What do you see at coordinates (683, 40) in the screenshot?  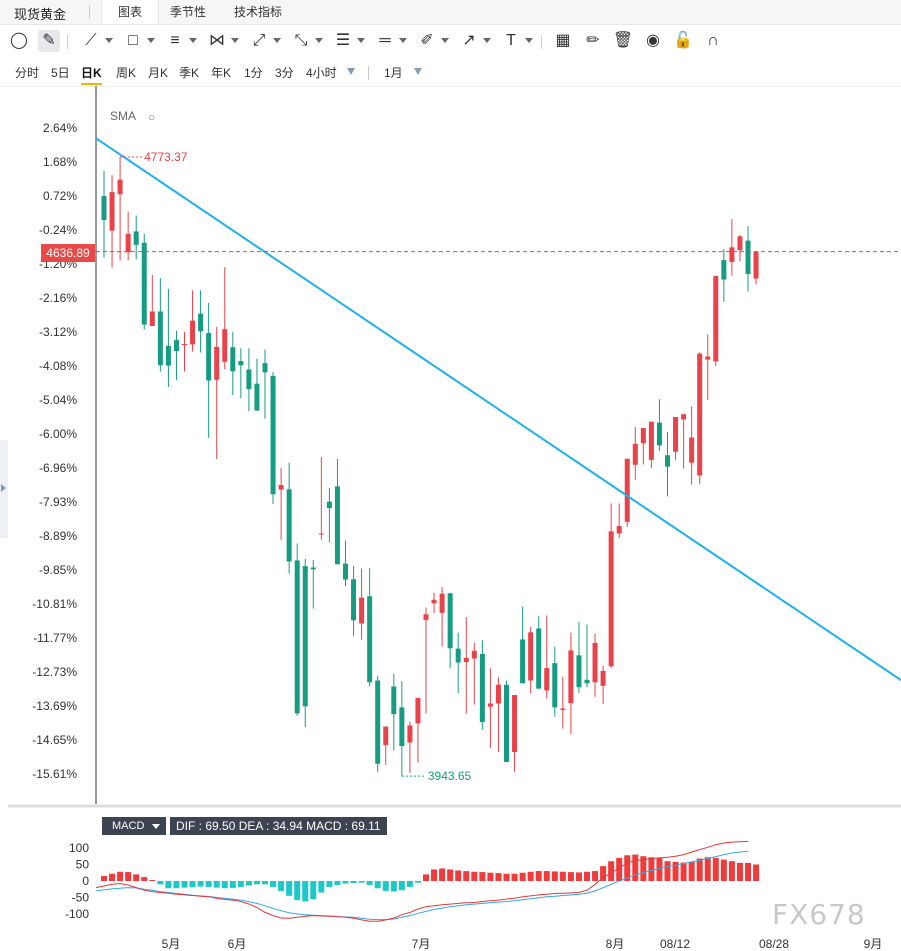 I see `lock-icon: 🔓` at bounding box center [683, 40].